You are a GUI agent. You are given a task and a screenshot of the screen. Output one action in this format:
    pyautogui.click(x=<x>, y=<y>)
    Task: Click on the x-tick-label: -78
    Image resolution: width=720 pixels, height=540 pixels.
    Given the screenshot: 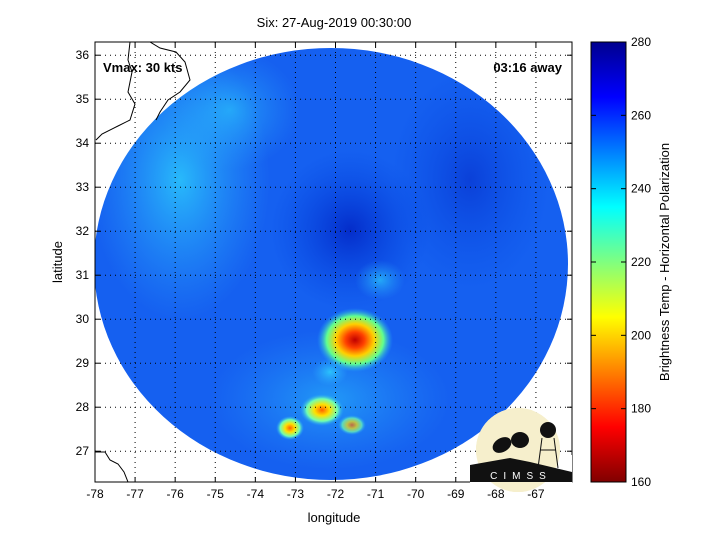 What is the action you would take?
    pyautogui.click(x=95, y=494)
    